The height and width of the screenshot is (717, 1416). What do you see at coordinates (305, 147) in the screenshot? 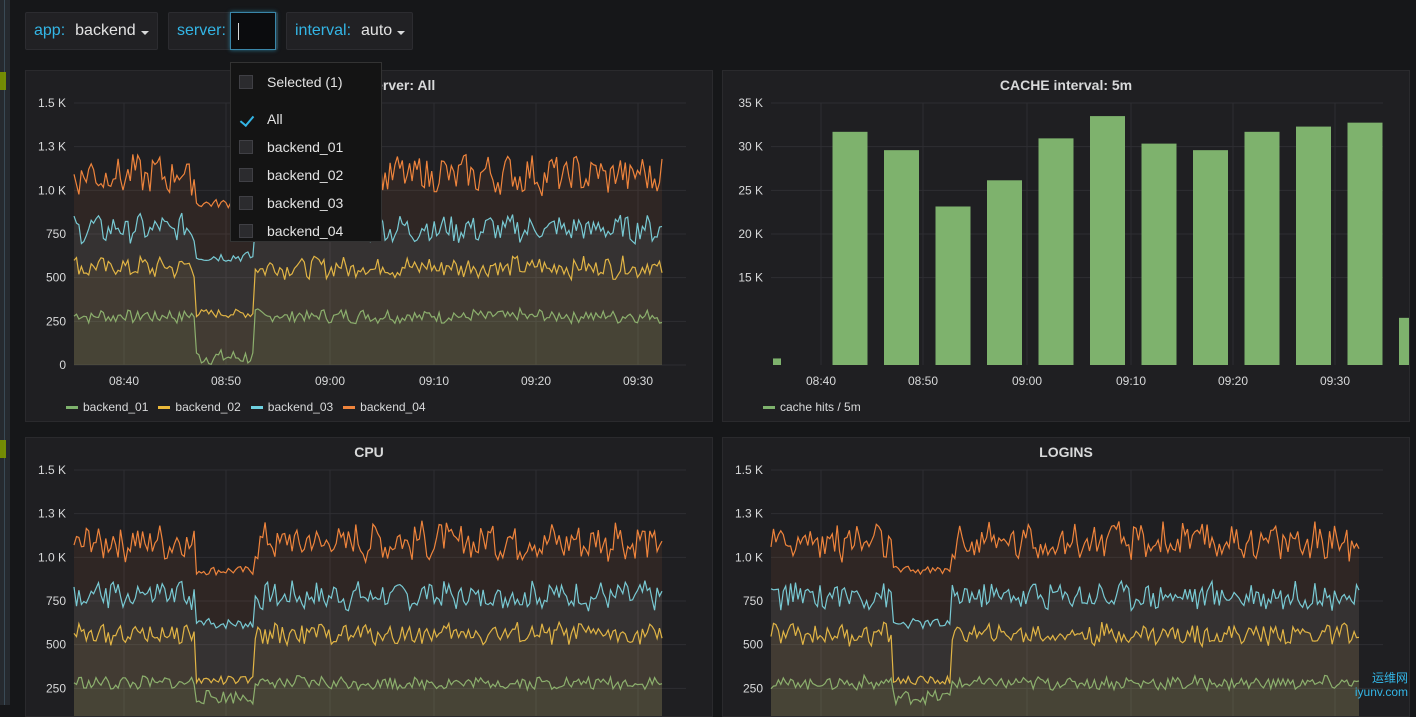
I see `dropdown-item-label: backend_01` at bounding box center [305, 147].